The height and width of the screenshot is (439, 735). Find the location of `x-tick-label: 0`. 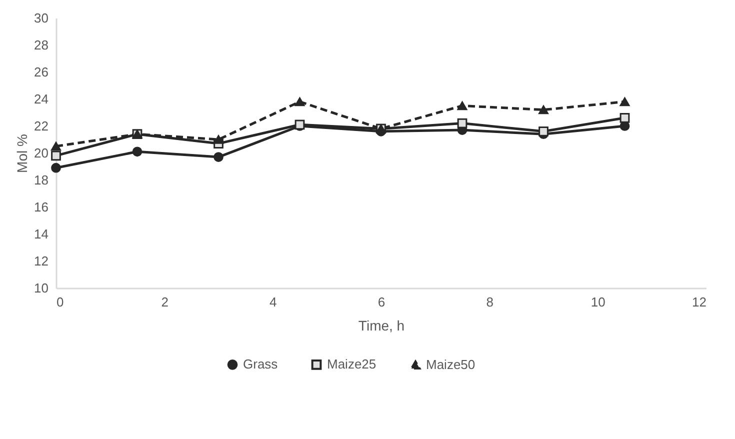

x-tick-label: 0 is located at coordinates (60, 302).